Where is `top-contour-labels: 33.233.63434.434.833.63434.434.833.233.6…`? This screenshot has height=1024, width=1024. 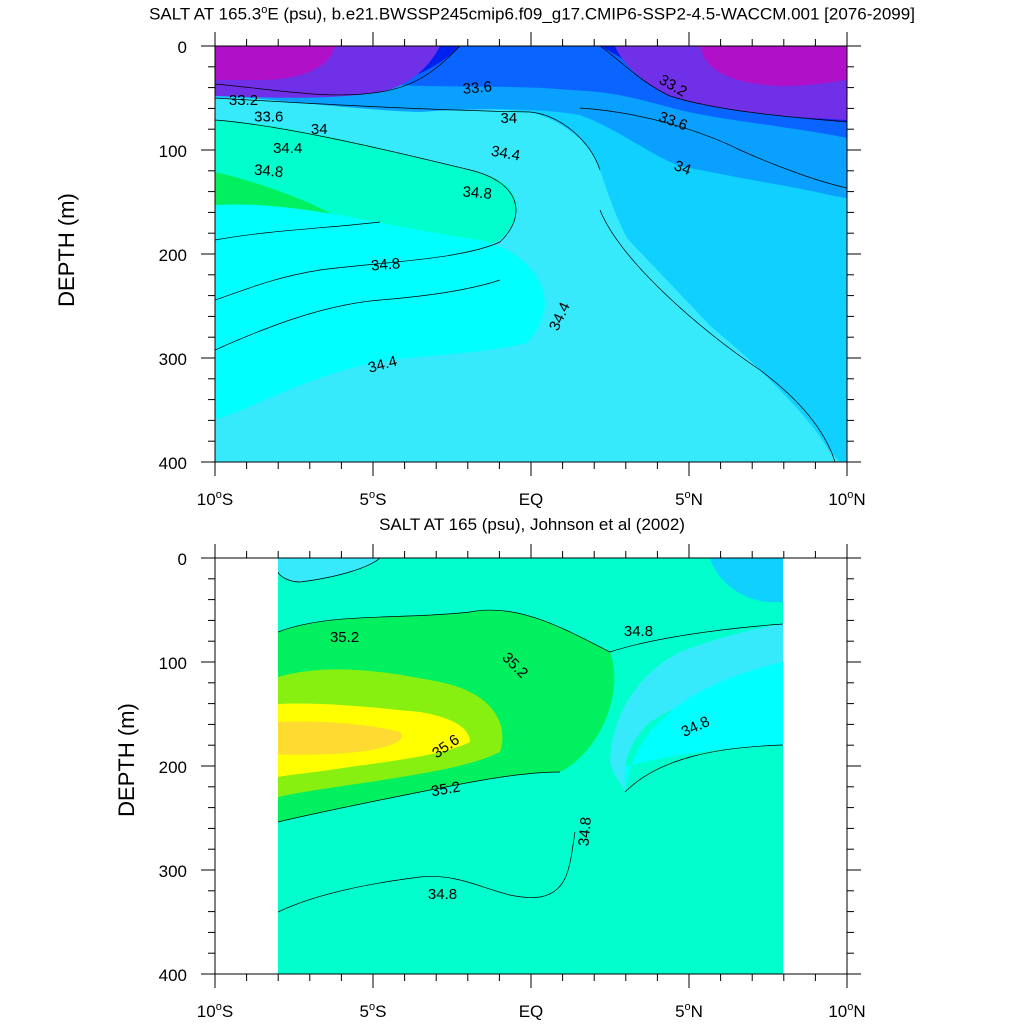
top-contour-labels: 33.233.63434.434.833.63434.434.833.233.6… is located at coordinates (461, 223).